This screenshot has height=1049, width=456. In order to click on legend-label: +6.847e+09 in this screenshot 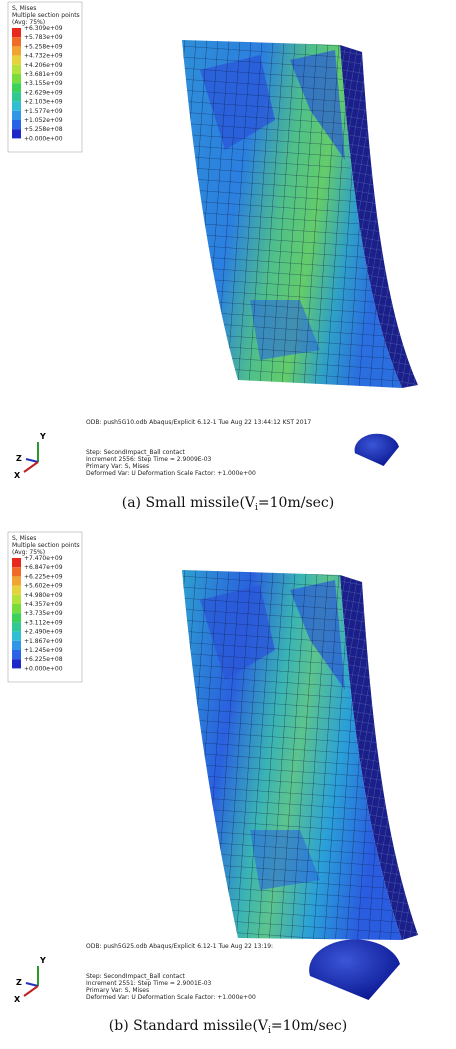, I will do `click(43, 567)`.